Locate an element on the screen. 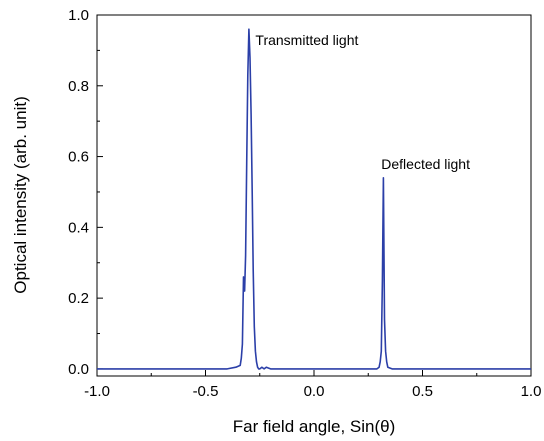 This screenshot has width=544, height=441. x-tick-label: 1.0 is located at coordinates (531, 391).